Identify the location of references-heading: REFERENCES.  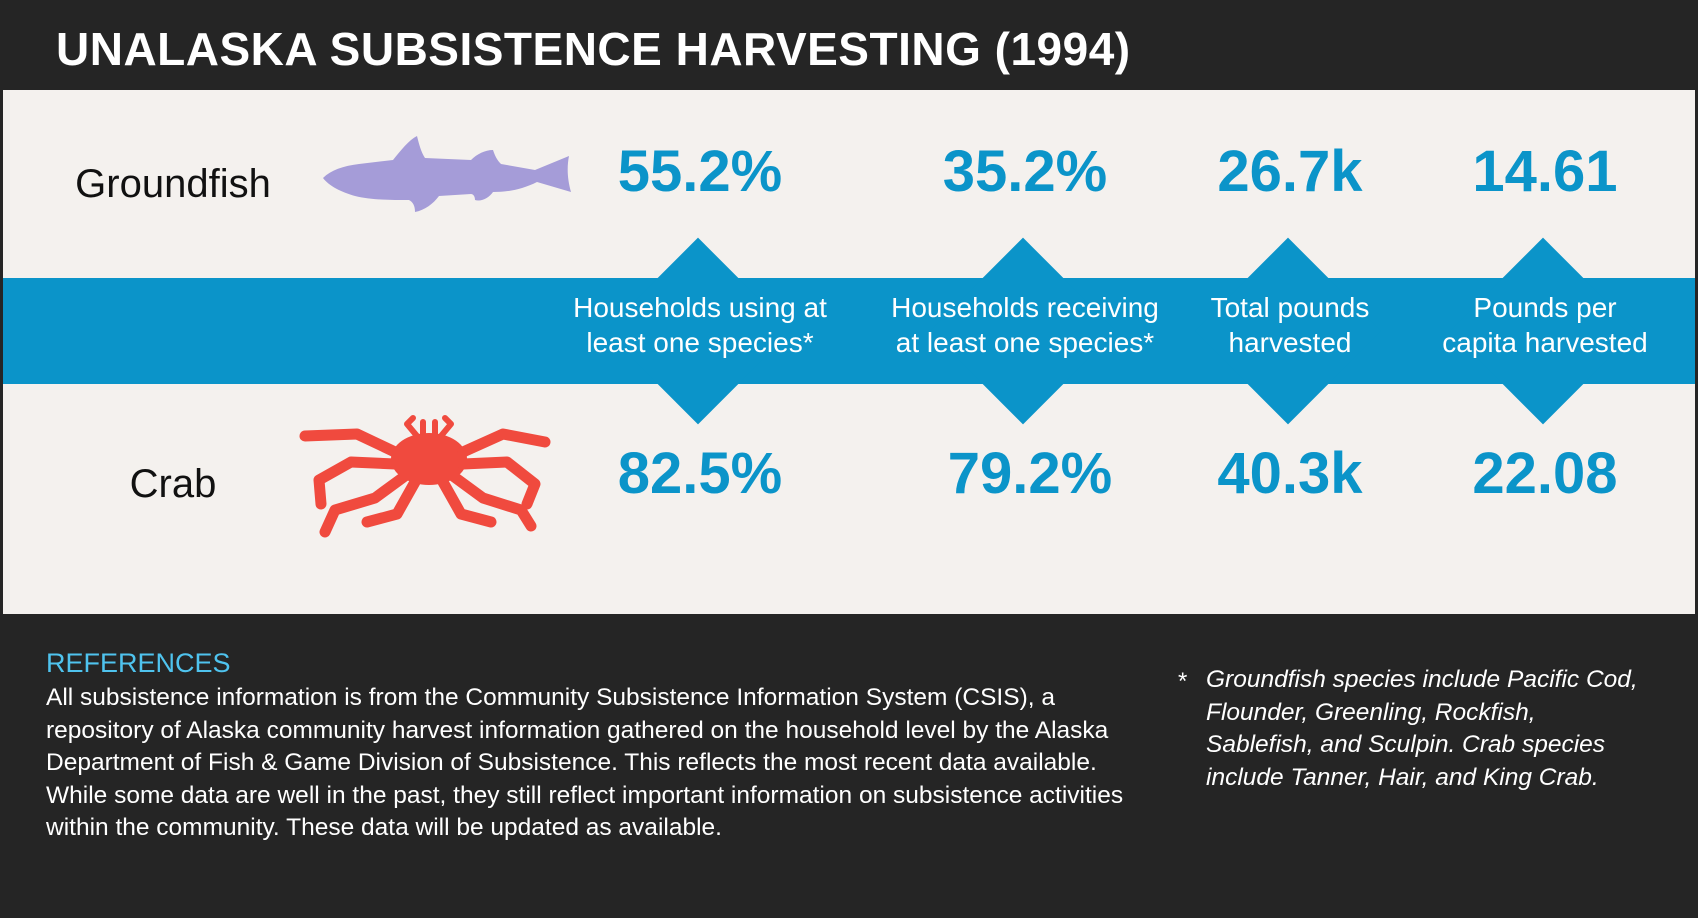
(138, 663).